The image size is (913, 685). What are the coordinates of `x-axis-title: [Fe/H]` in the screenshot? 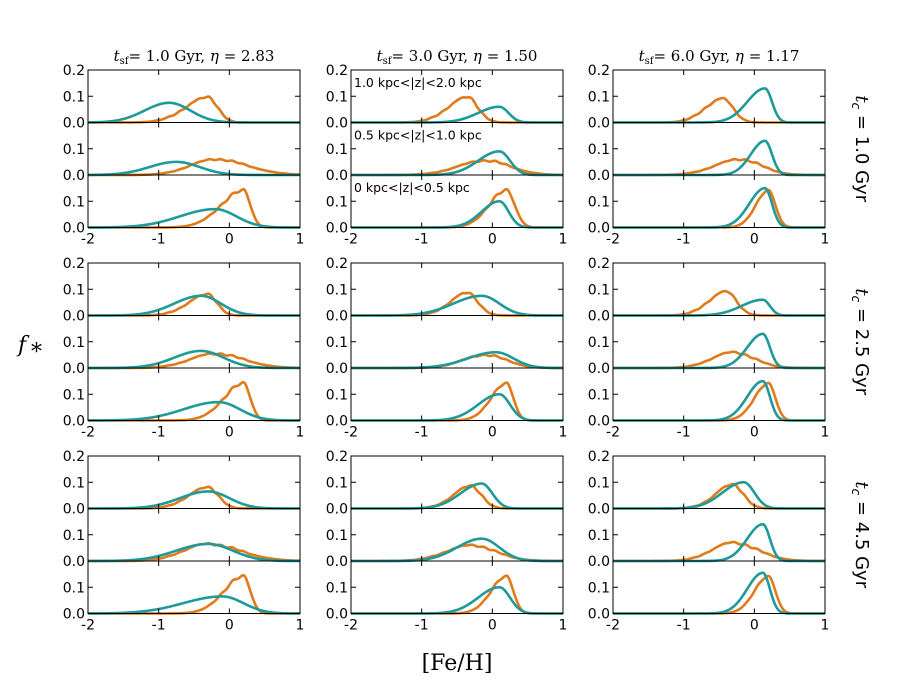 It's located at (457, 663).